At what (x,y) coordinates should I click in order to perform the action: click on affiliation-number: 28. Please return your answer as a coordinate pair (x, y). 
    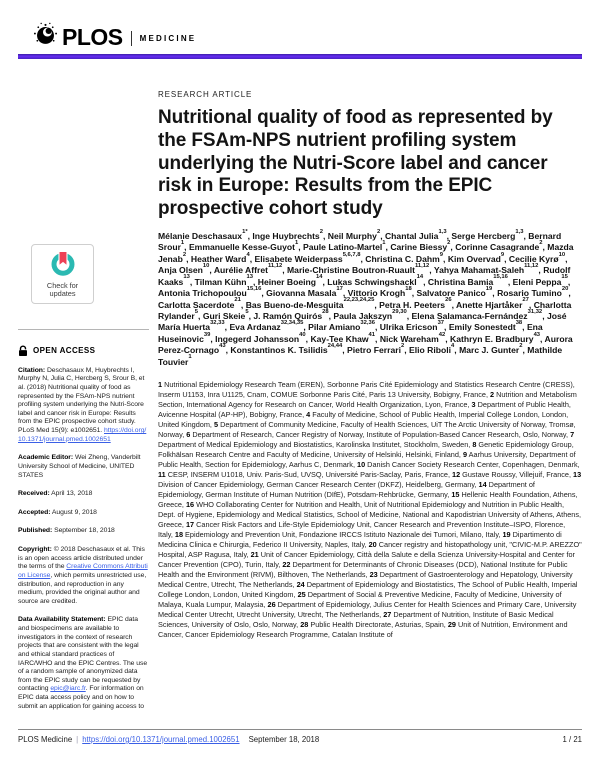
    Looking at the image, I should click on (304, 624).